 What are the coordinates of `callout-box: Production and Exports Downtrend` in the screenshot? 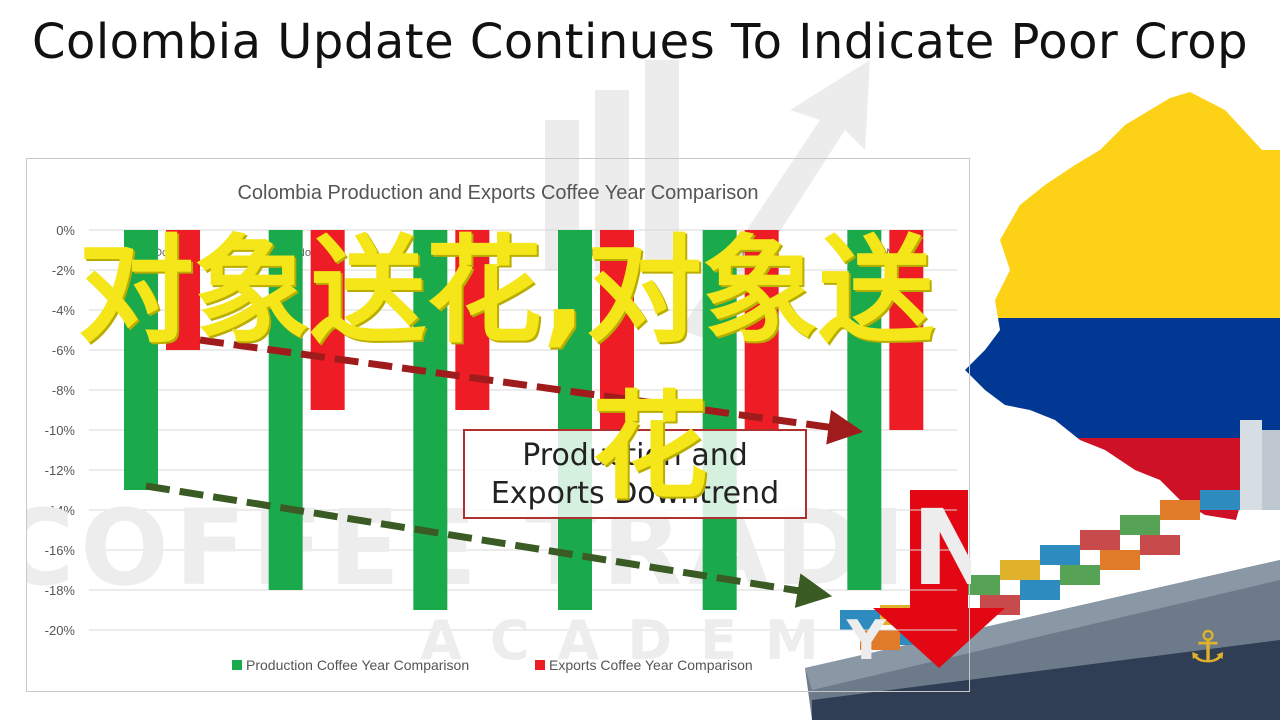 It's located at (635, 474).